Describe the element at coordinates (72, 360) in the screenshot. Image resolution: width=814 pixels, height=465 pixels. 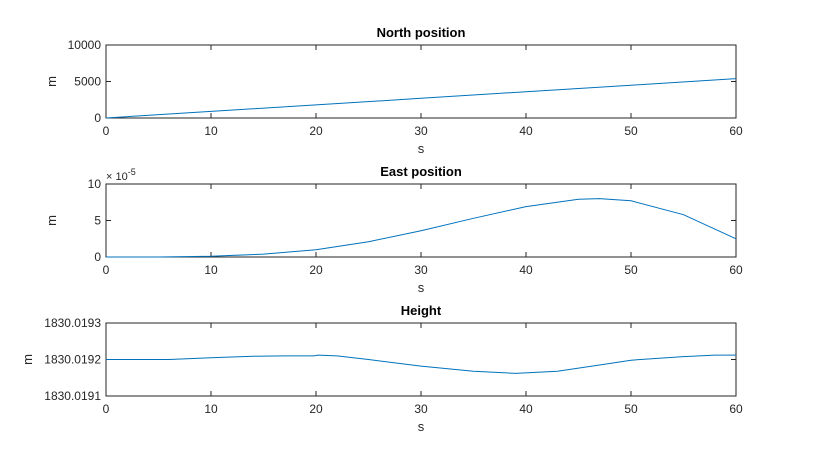
I see `y-tick-label: 1830.0192` at that location.